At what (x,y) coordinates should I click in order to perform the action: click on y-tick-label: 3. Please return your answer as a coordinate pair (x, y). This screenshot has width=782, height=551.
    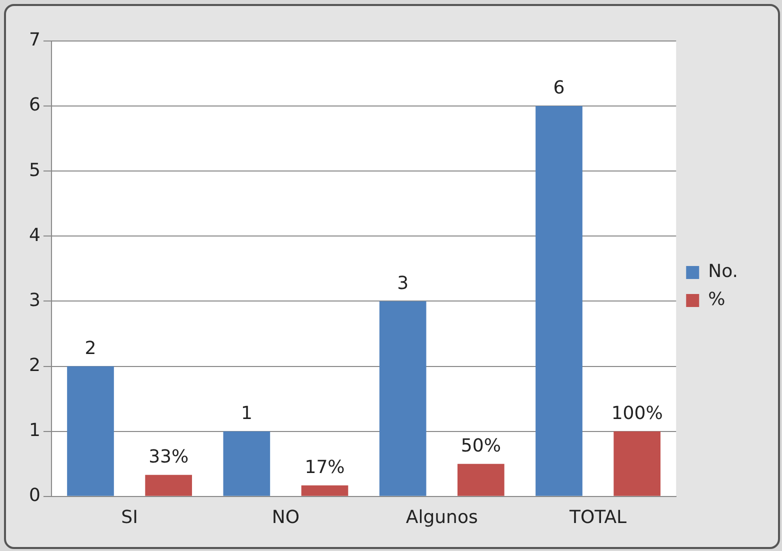
    Looking at the image, I should click on (34, 300).